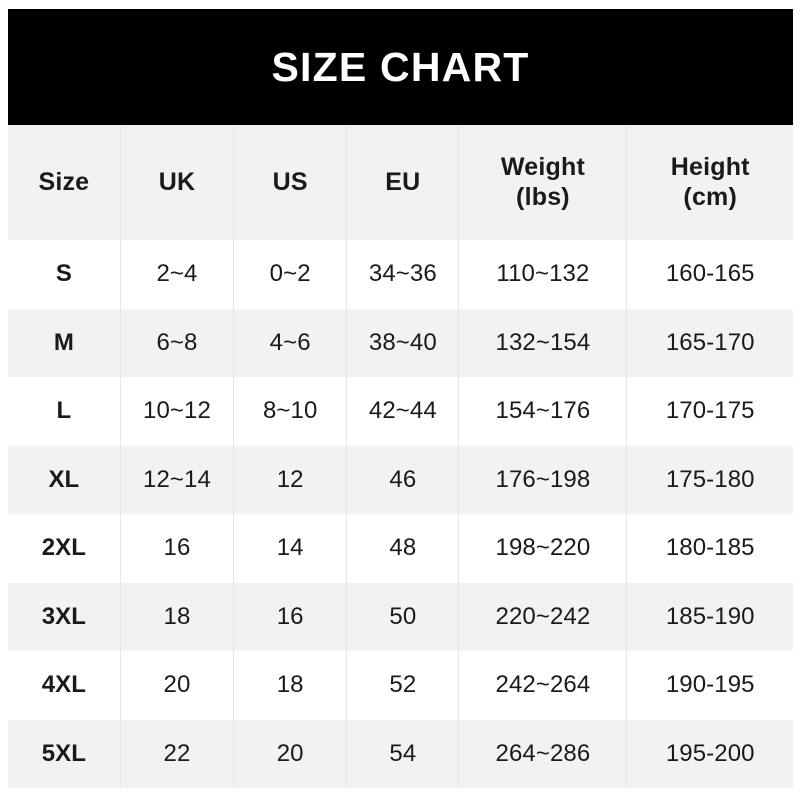  I want to click on table-row: 4XL 20 18 52 242~264 190-195, so click(400, 685).